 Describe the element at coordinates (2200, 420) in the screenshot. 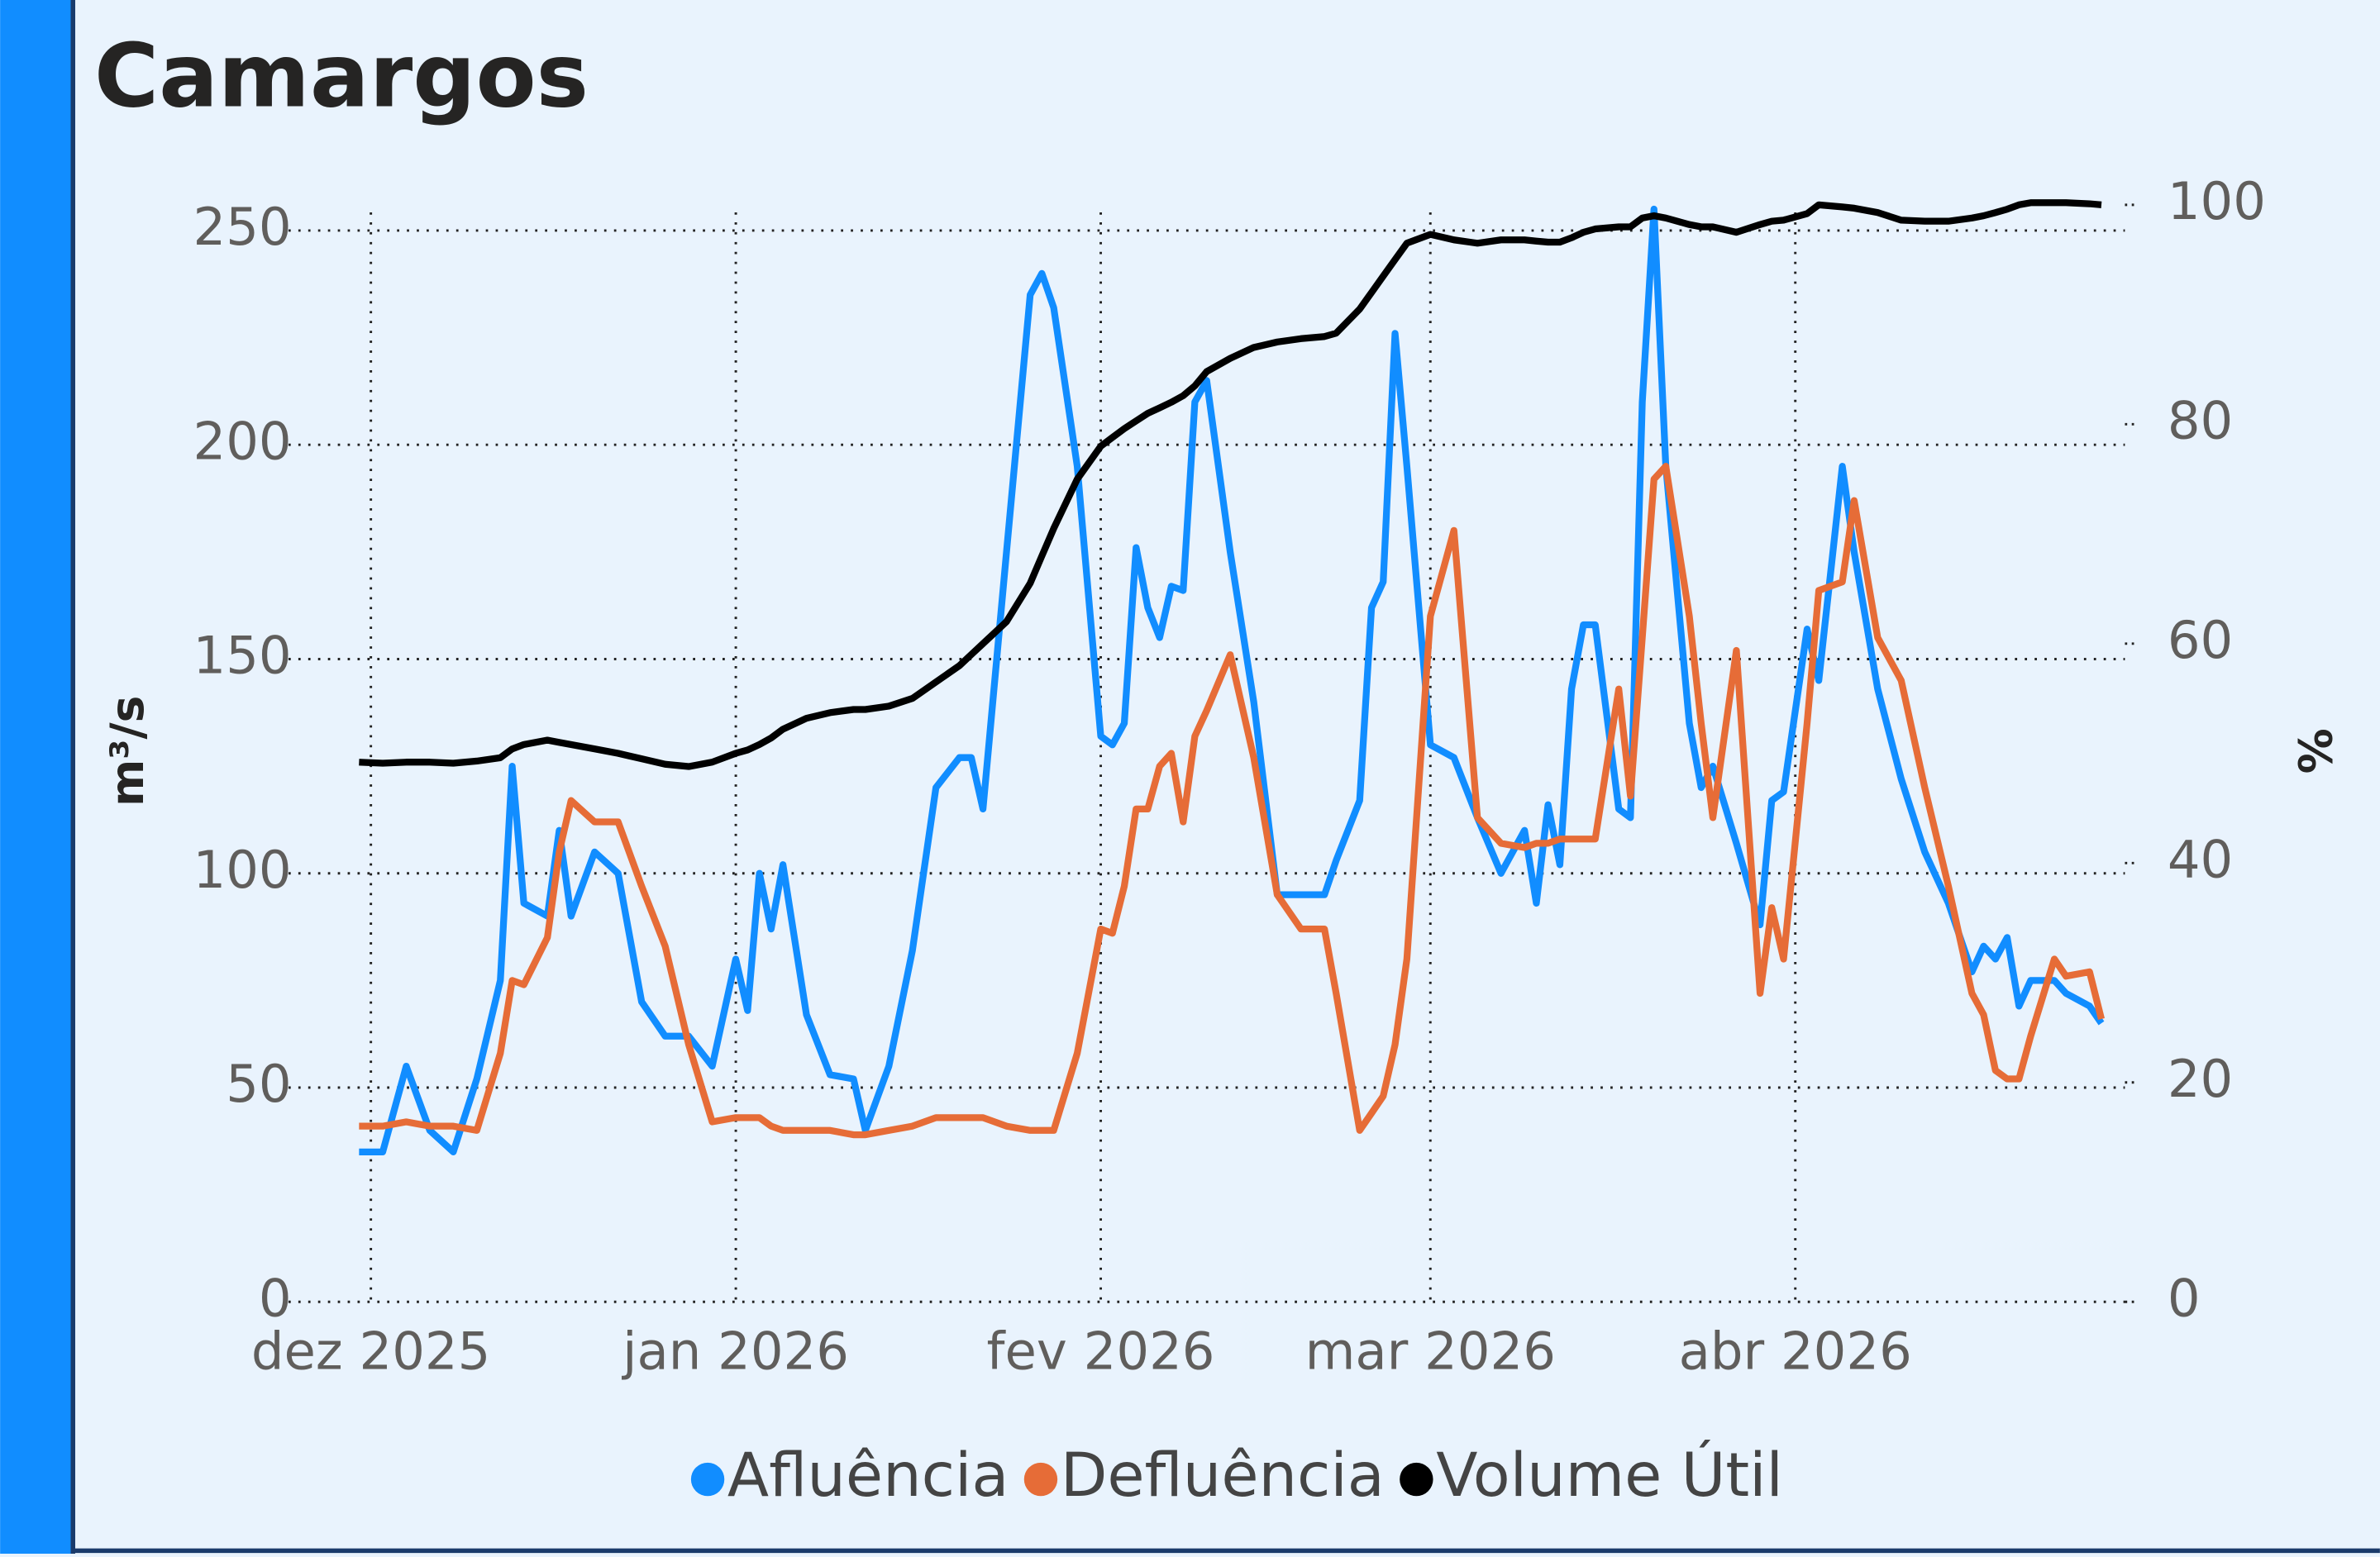

I see `y2-tick-label: 80` at that location.